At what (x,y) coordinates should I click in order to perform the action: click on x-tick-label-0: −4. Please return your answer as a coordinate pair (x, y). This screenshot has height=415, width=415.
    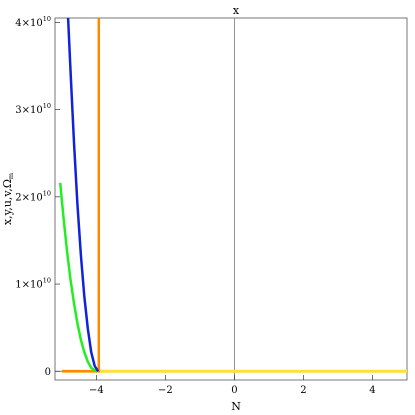
    Looking at the image, I should click on (96, 390).